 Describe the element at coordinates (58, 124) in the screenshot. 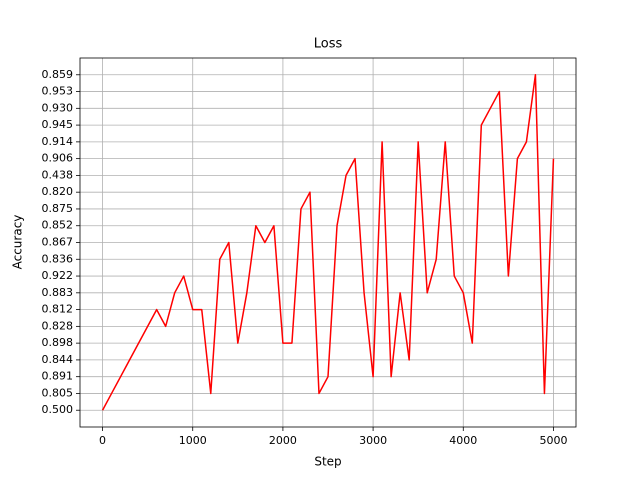

I see `y-tick-label: 0.945` at that location.